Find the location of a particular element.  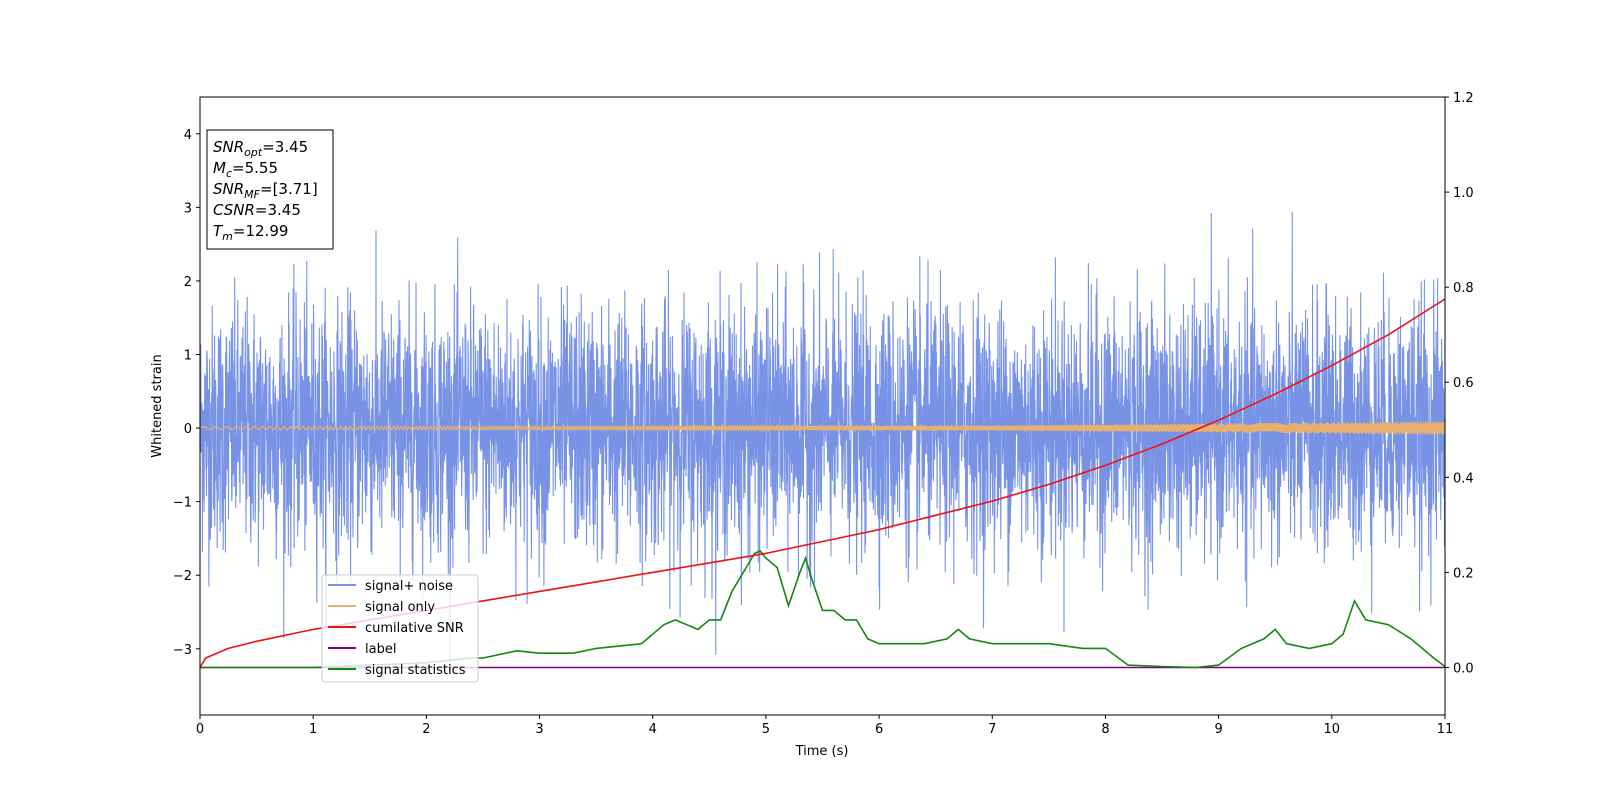

y-right-tick-label: 0.4 is located at coordinates (1463, 478).